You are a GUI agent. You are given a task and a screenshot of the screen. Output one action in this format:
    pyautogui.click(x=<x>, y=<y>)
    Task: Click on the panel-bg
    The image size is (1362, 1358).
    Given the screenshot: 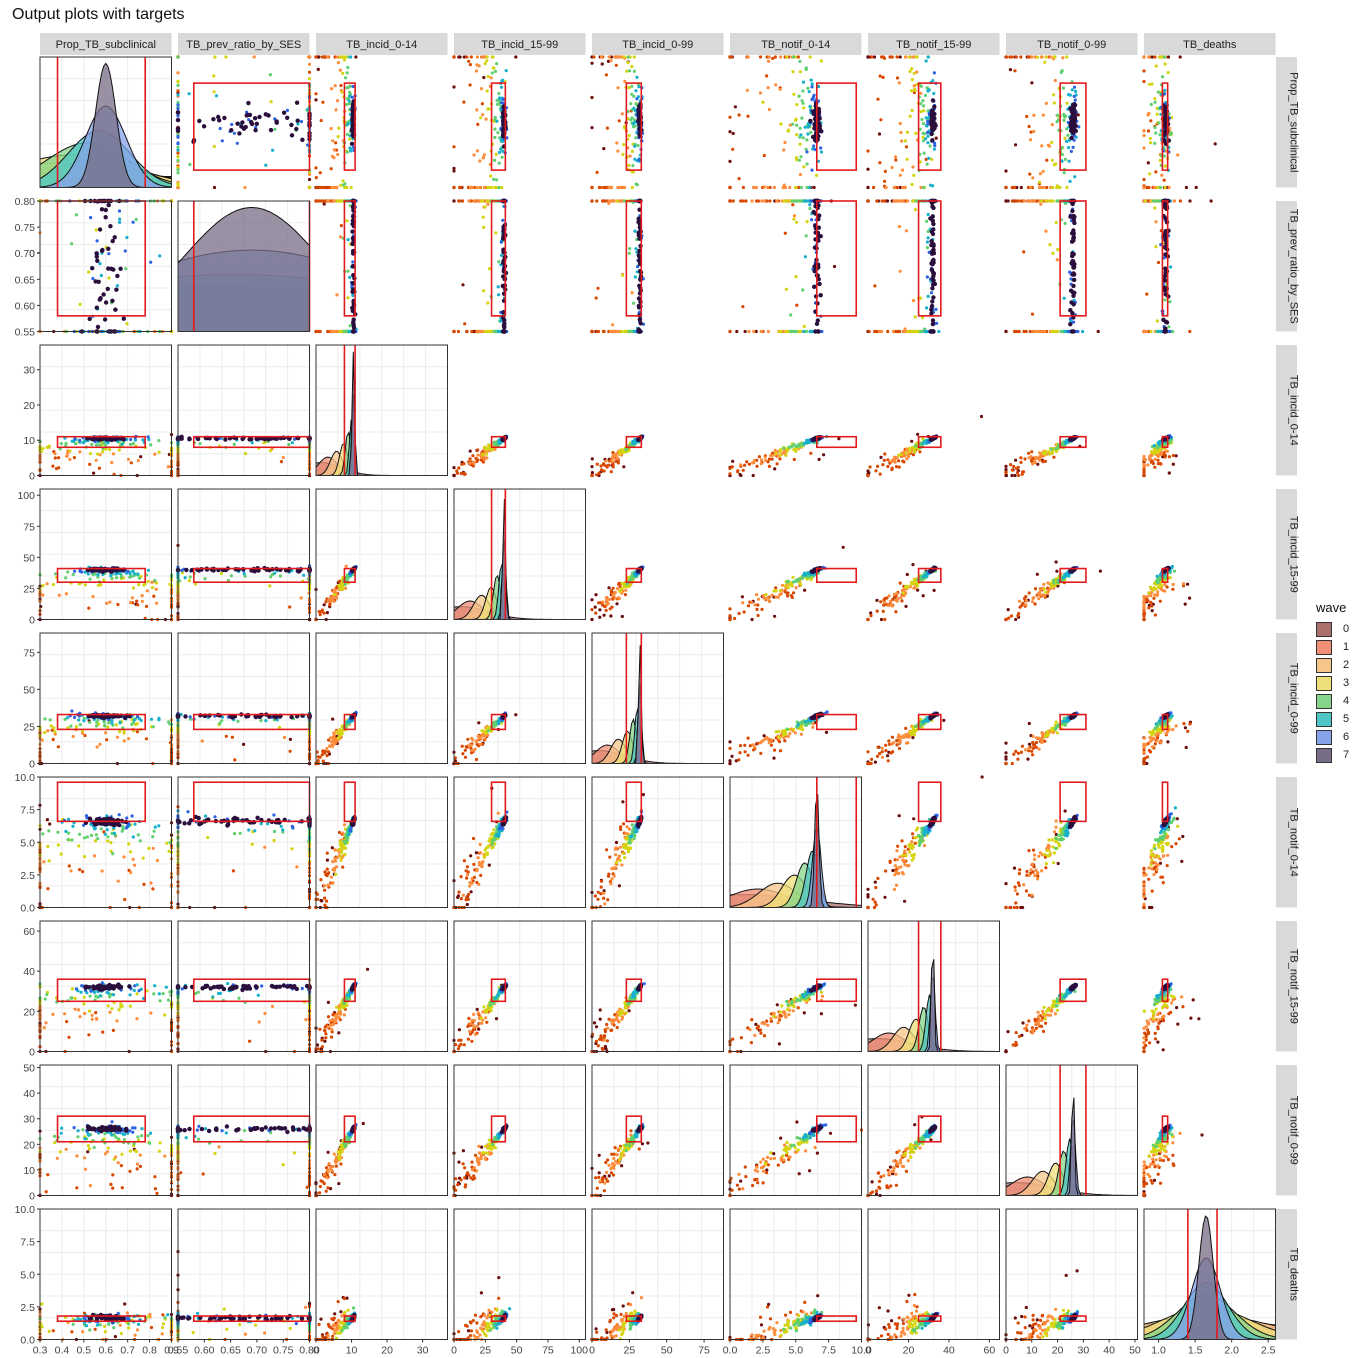 What is the action you would take?
    pyautogui.click(x=796, y=410)
    